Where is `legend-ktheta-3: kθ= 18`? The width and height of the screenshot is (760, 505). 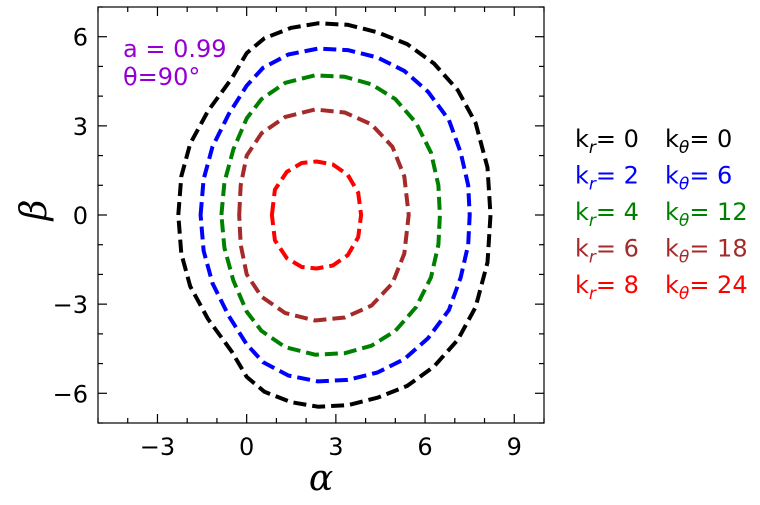
legend-ktheta-3: kθ= 18 is located at coordinates (706, 251).